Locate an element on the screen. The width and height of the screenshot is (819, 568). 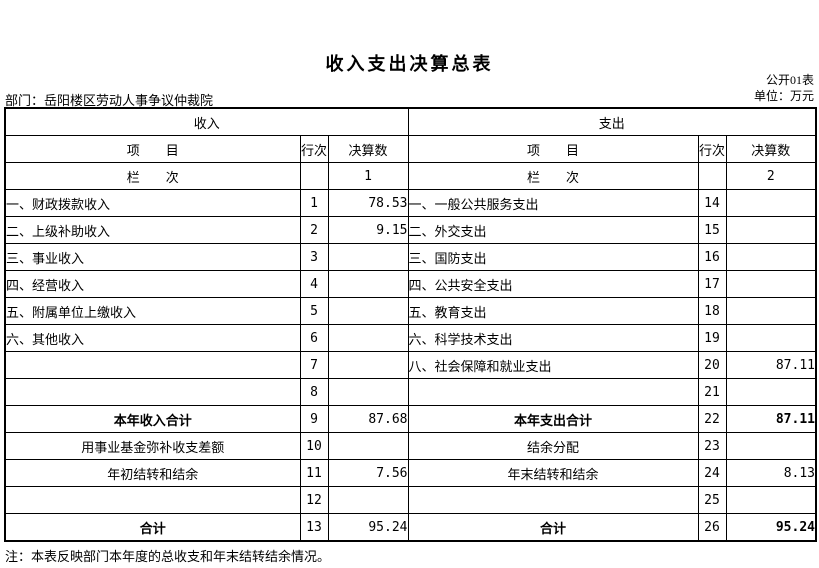
line-no-cell: 1 is located at coordinates (314, 203).